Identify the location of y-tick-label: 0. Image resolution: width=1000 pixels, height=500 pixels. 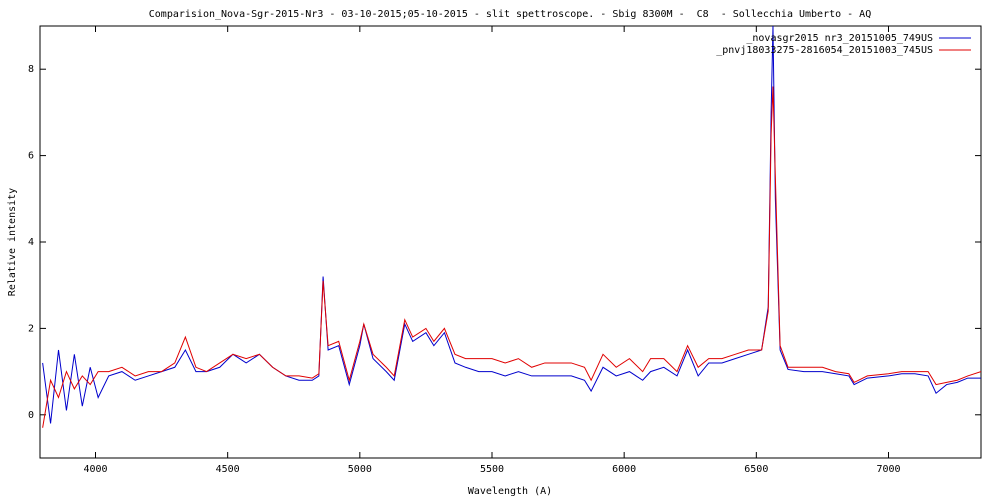
(31, 415).